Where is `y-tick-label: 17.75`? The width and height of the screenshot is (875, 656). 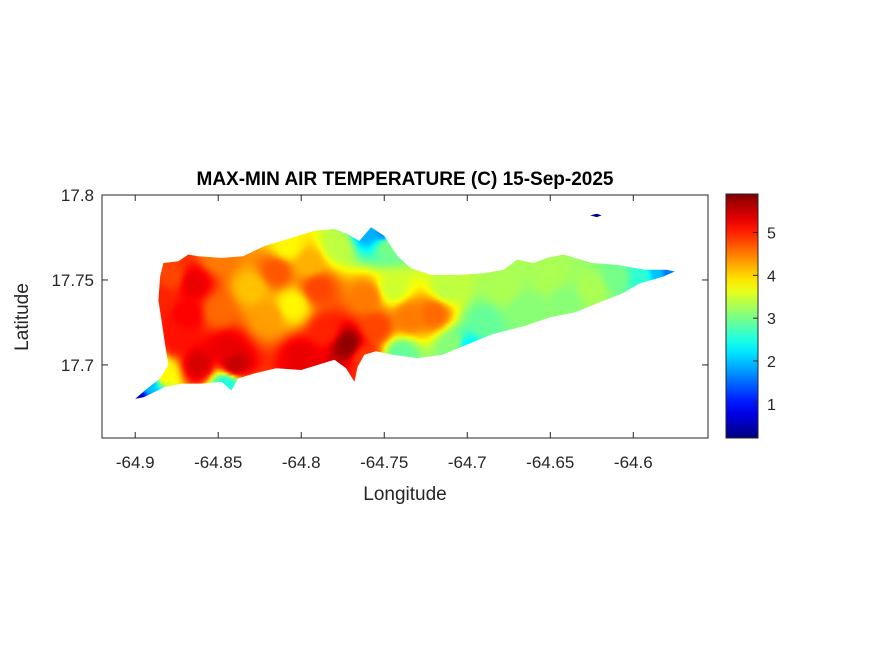
y-tick-label: 17.75 is located at coordinates (72, 280).